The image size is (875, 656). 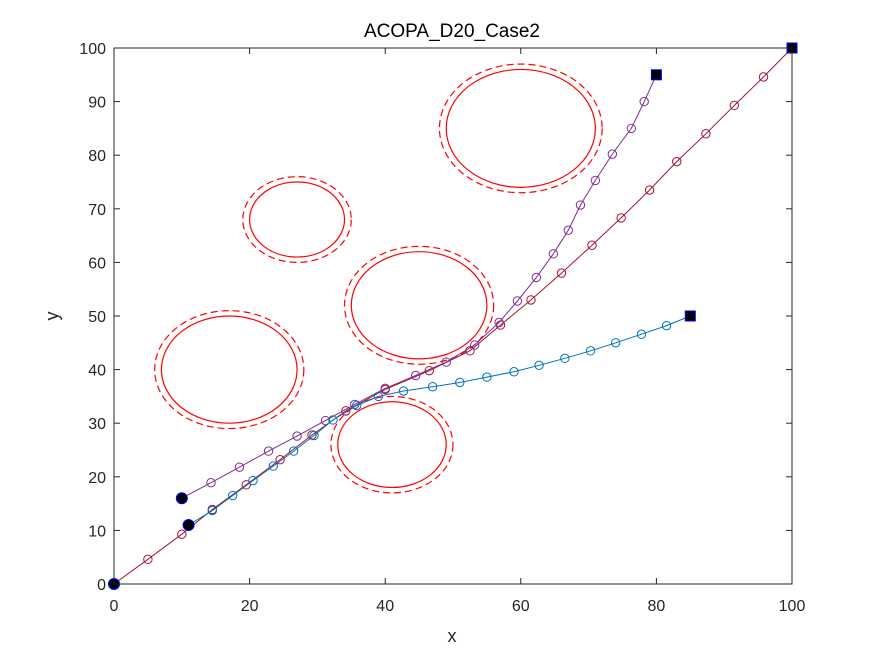 What do you see at coordinates (97, 263) in the screenshot?
I see `y-tick-label: 60` at bounding box center [97, 263].